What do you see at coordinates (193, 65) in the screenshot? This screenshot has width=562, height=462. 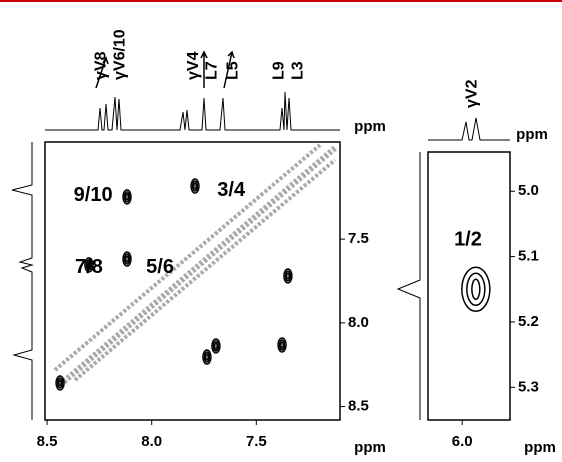 I see `peak-label: γV4` at bounding box center [193, 65].